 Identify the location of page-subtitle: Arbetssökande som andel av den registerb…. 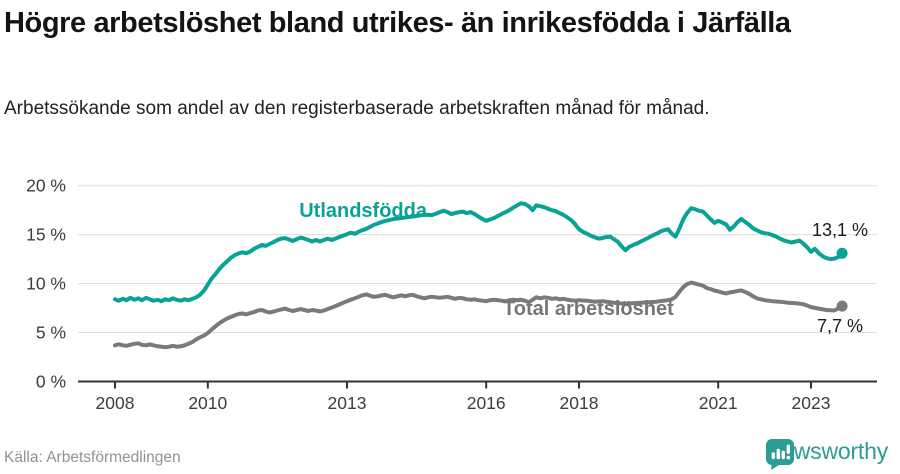
(357, 108).